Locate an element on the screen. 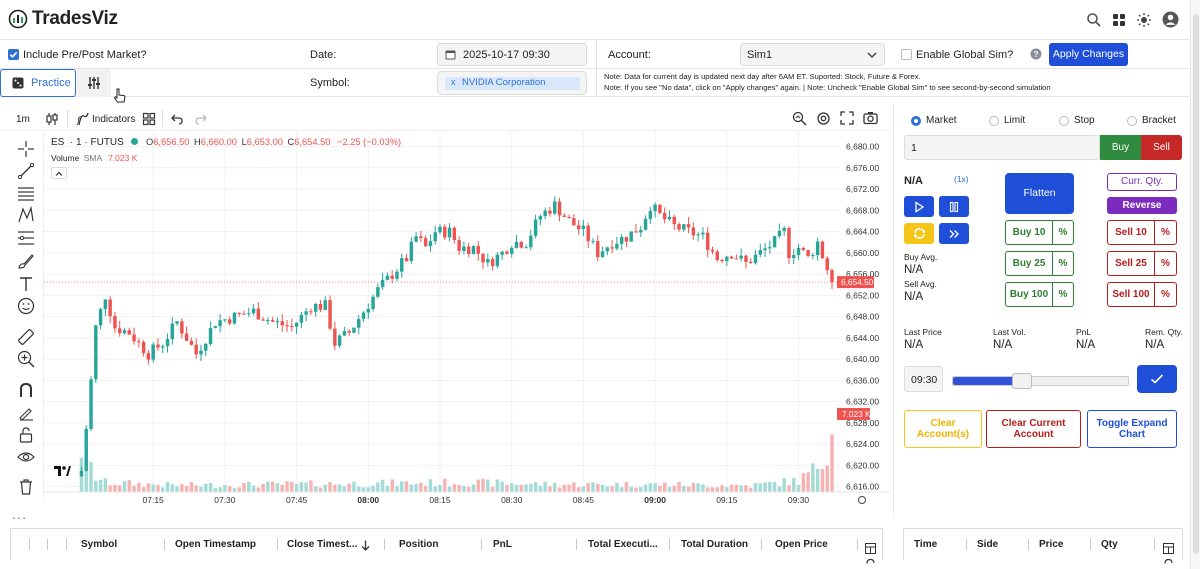 This screenshot has height=569, width=1200. col-position: Position is located at coordinates (419, 544).